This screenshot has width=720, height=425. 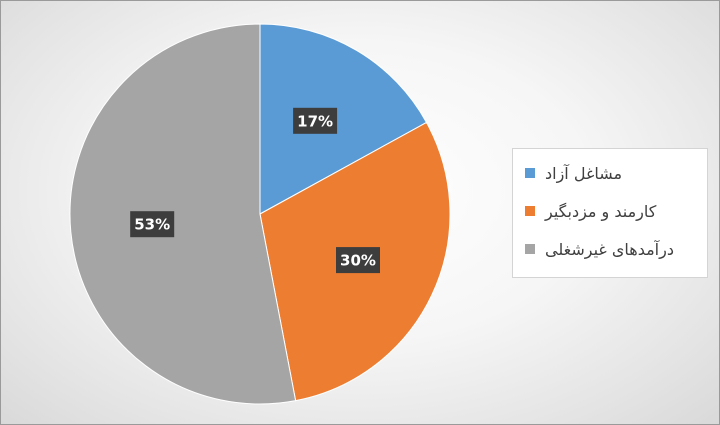 I want to click on legend-item-self-employed: مشاغل آزاد, so click(x=608, y=173).